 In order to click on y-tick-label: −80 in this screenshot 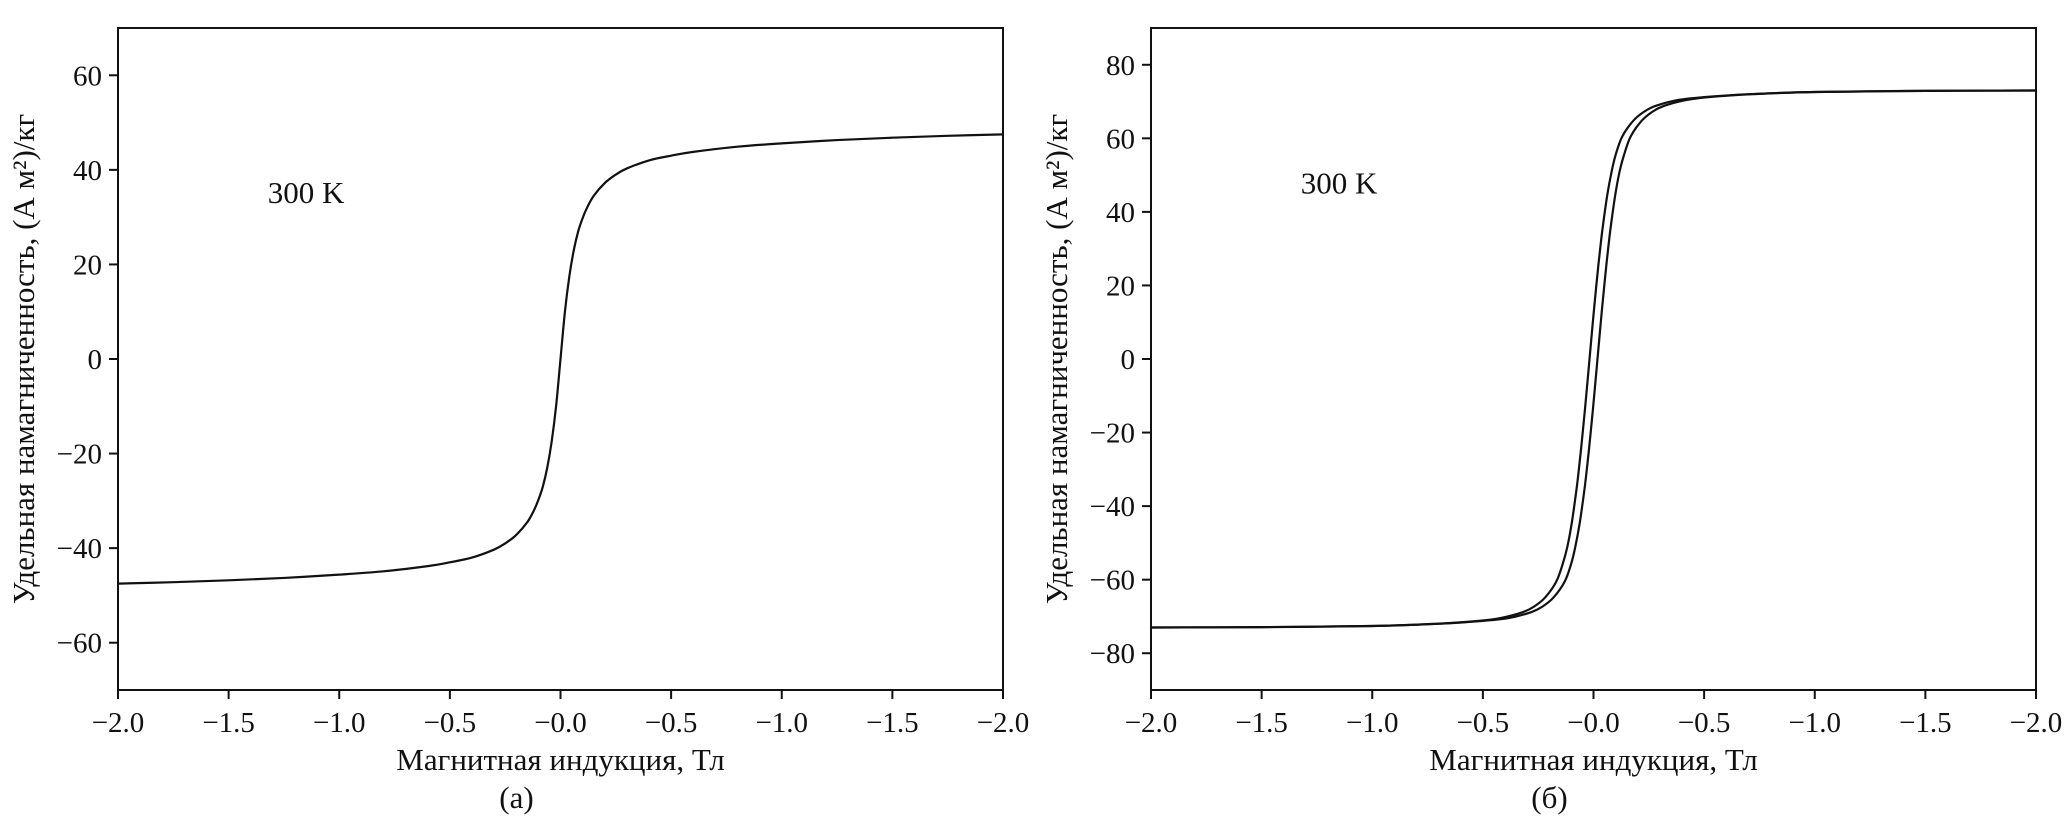, I will do `click(1112, 654)`.